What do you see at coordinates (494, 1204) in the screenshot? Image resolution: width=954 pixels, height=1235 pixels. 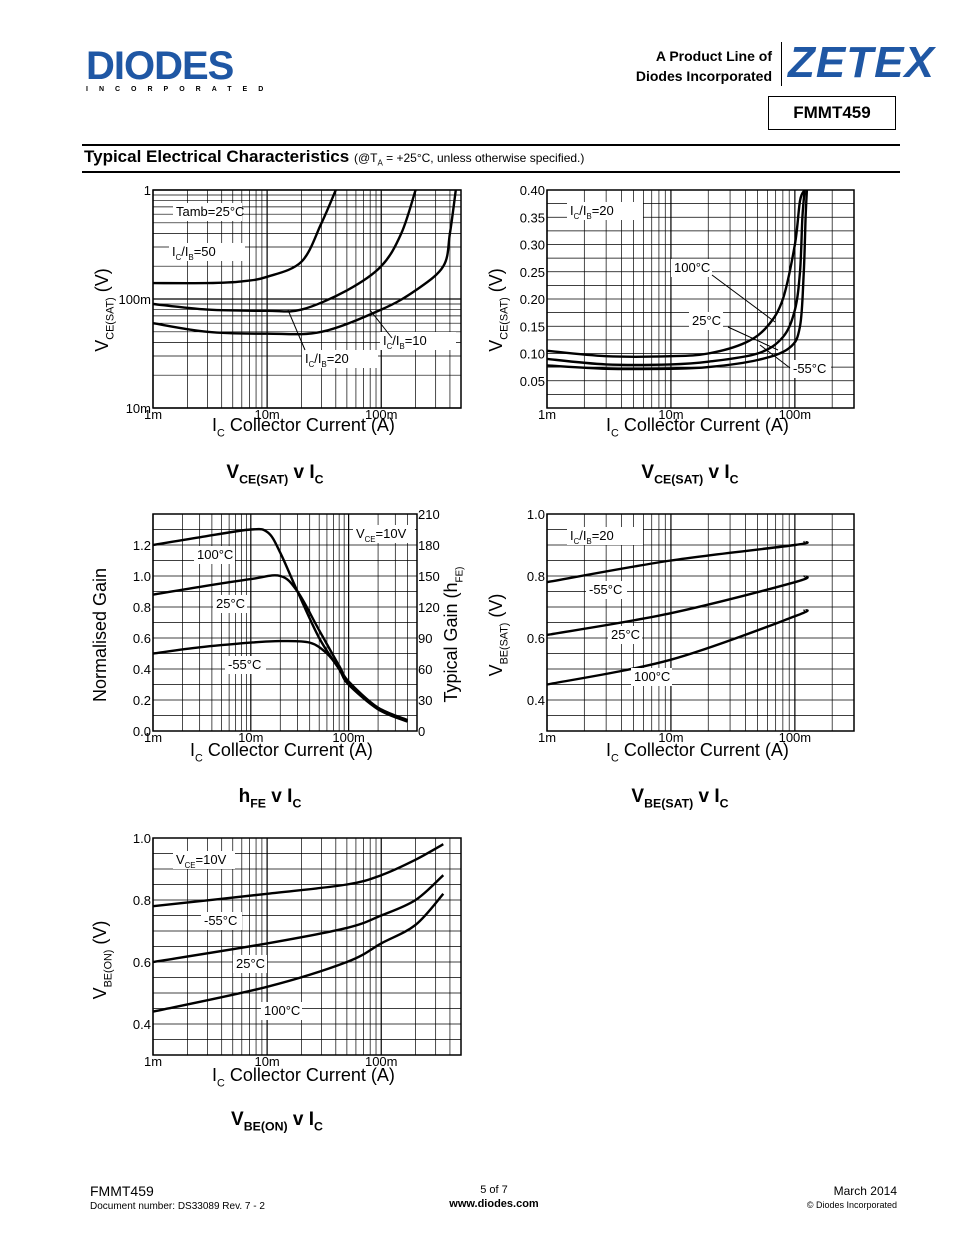 I see `footer-website: www.diodes.com` at bounding box center [494, 1204].